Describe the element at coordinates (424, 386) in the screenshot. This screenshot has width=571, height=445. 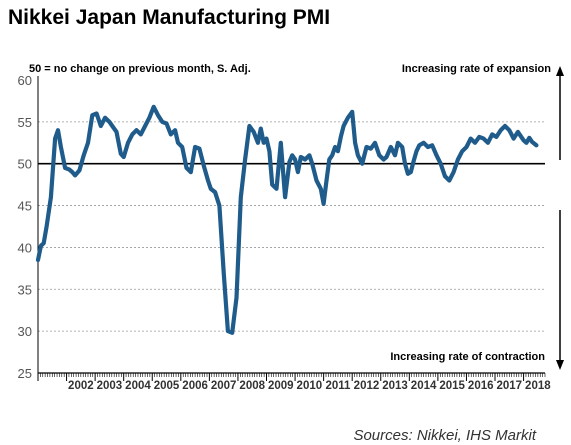
I see `x-tick-label: 2014` at that location.